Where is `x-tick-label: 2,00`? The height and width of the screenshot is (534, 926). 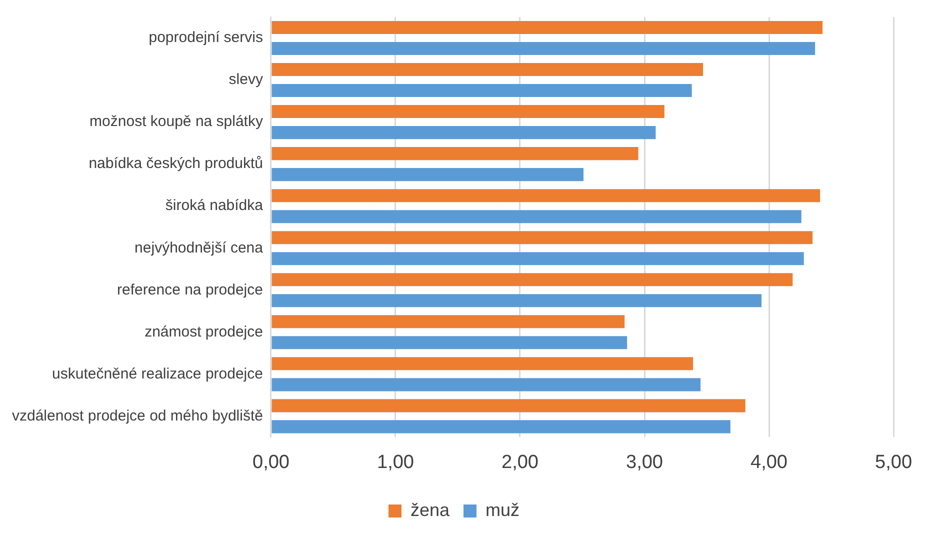
x-tick-label: 2,00 is located at coordinates (520, 462).